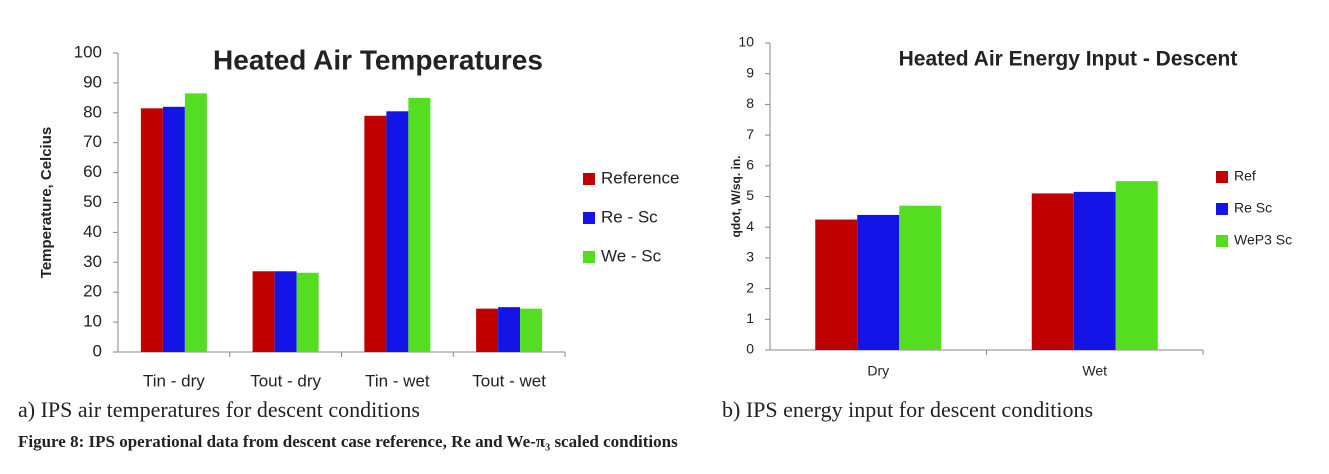 The width and height of the screenshot is (1329, 474). I want to click on y-axis-label: qdot, W/sq. in., so click(736, 197).